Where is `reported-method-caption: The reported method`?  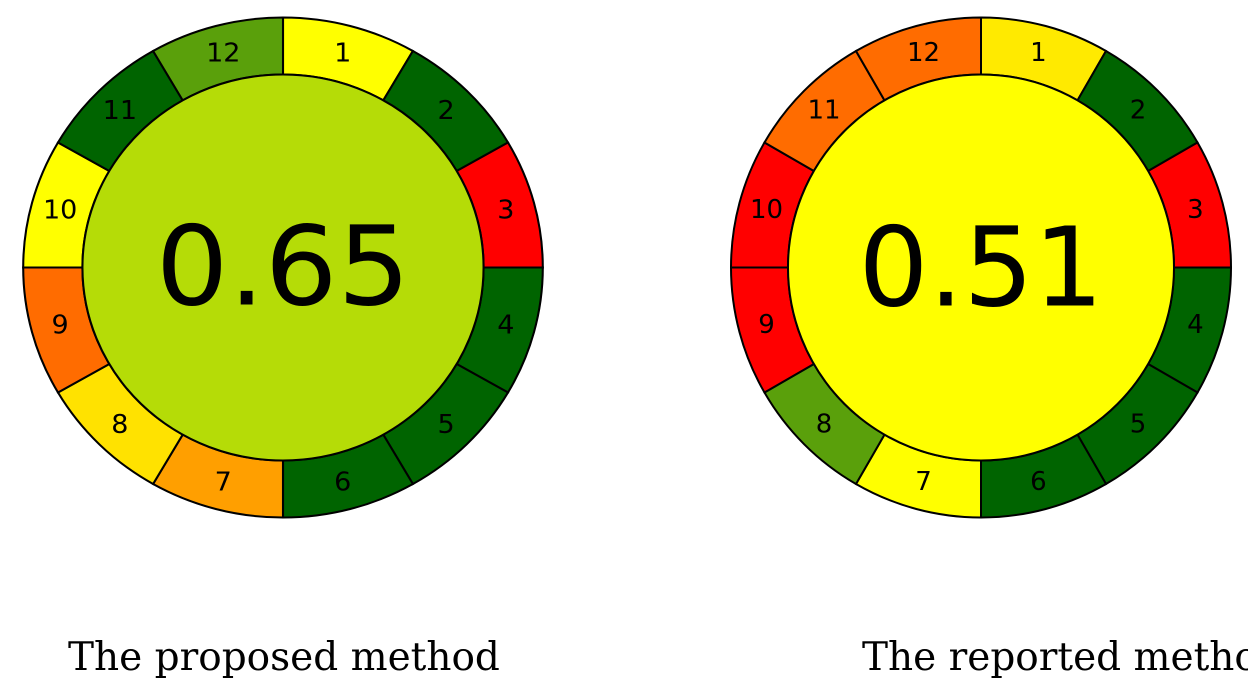 reported-method-caption: The reported method is located at coordinates (1055, 657).